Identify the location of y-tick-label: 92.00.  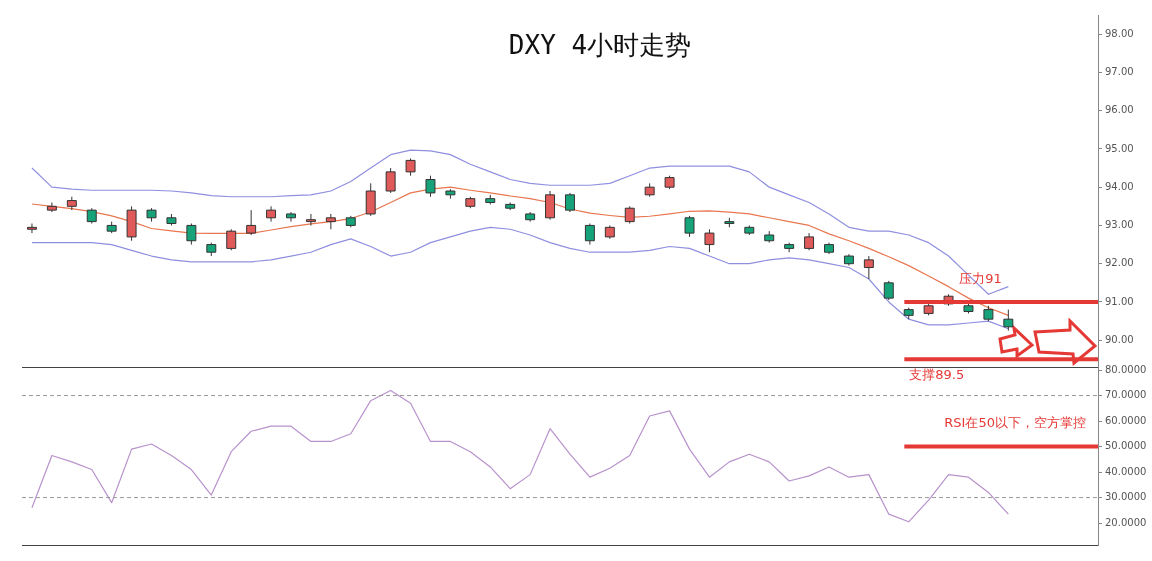
(1119, 263).